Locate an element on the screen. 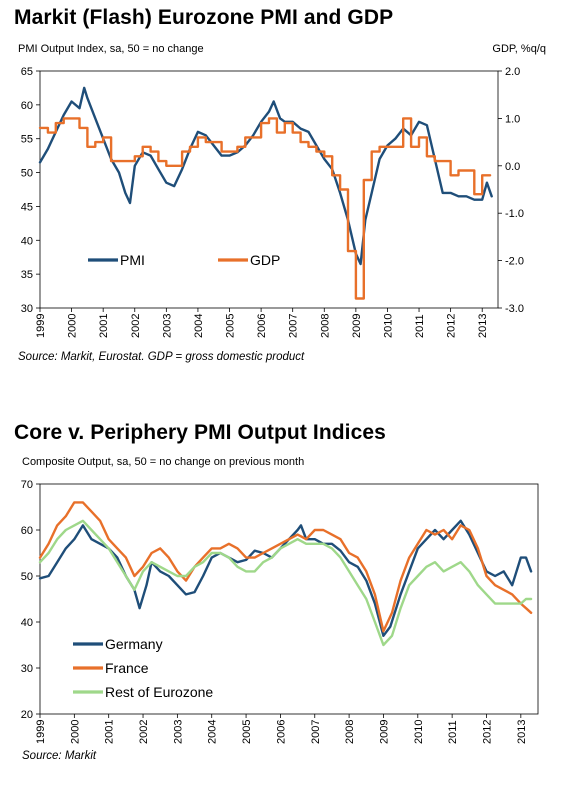  series-line-germany is located at coordinates (285, 578).